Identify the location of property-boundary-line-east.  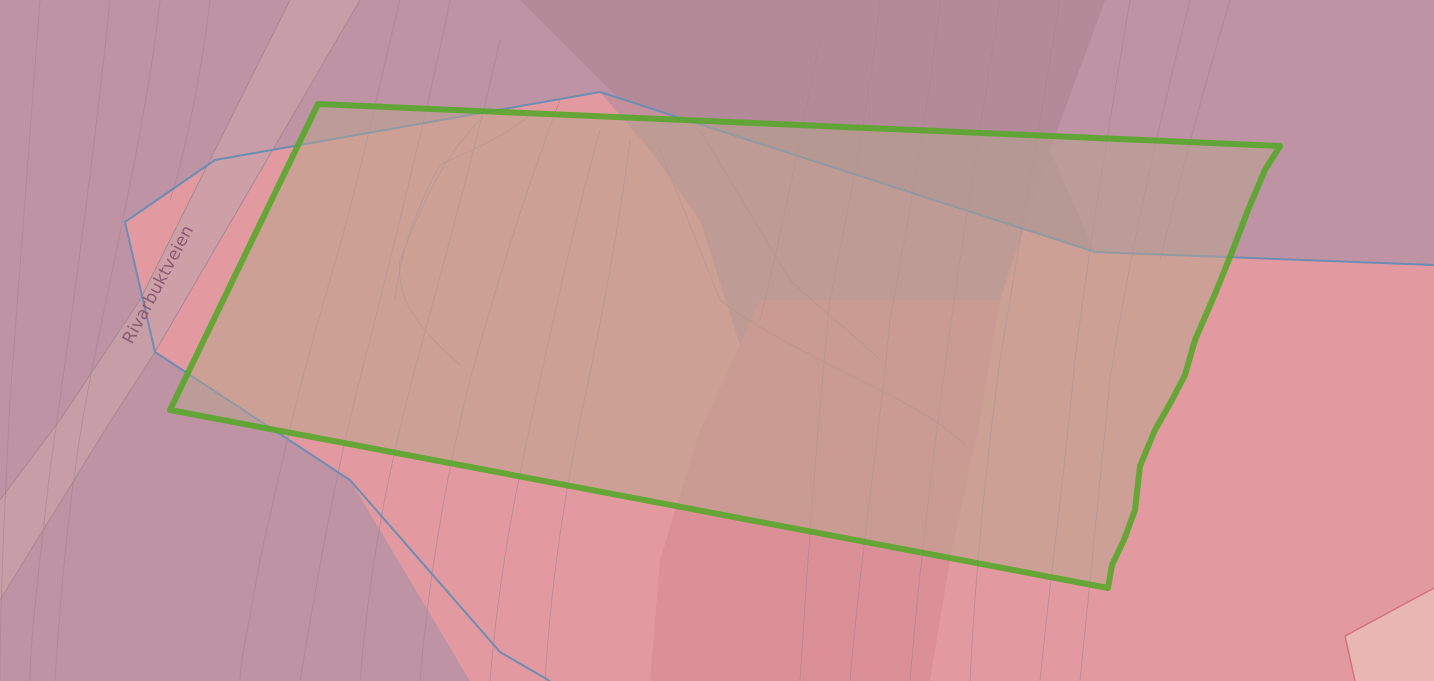
(1016, 178).